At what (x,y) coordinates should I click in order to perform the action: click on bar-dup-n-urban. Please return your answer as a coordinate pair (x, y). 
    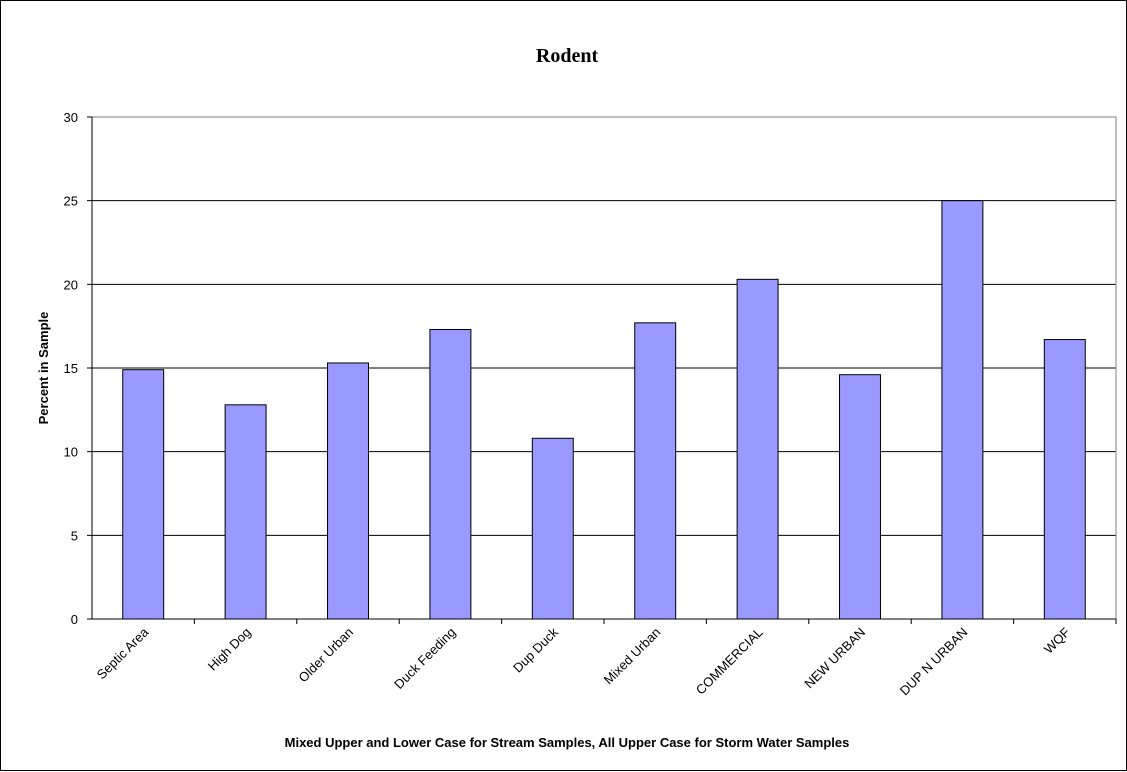
    Looking at the image, I should click on (962, 410).